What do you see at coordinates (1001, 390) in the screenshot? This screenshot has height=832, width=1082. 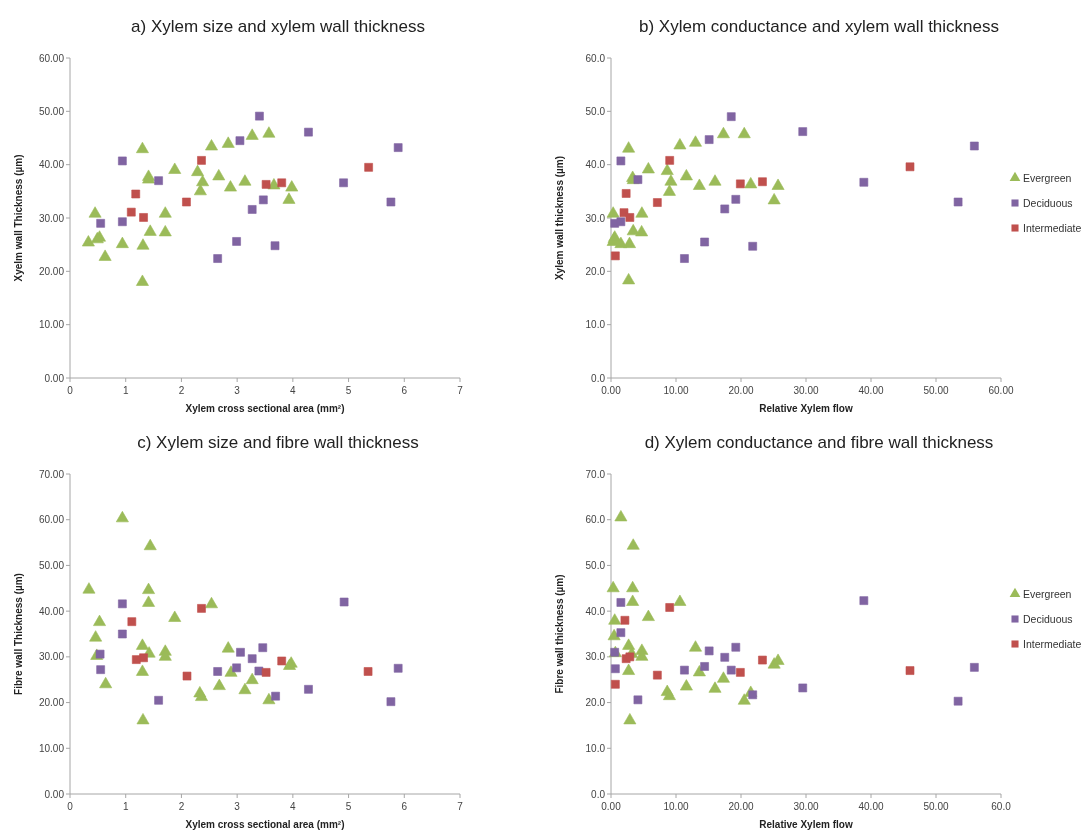 I see `x-tick-label: 60.00` at bounding box center [1001, 390].